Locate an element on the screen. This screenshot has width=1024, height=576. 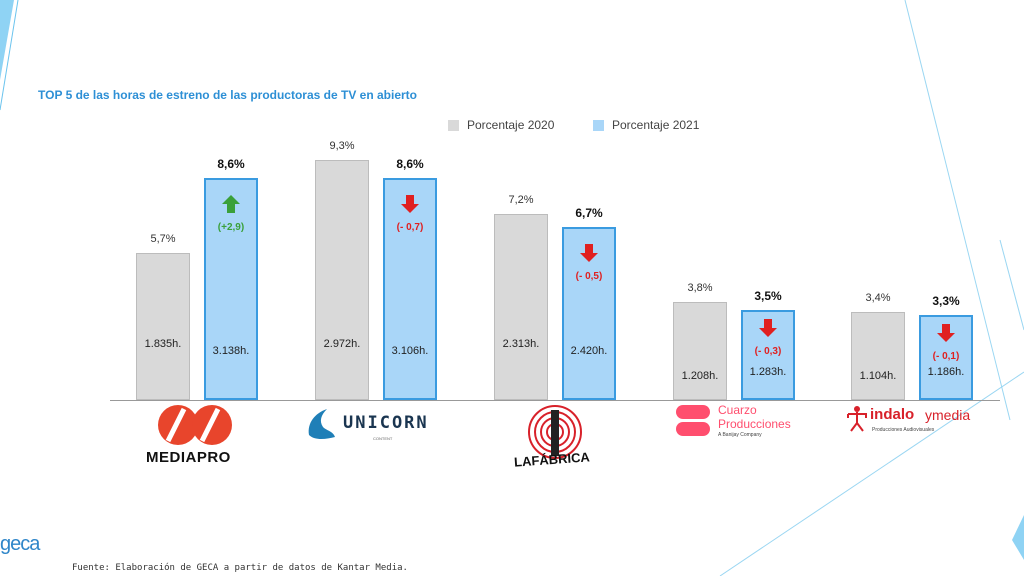
cuarzo-logo-text-1: Cuarzo is located at coordinates (737, 410).